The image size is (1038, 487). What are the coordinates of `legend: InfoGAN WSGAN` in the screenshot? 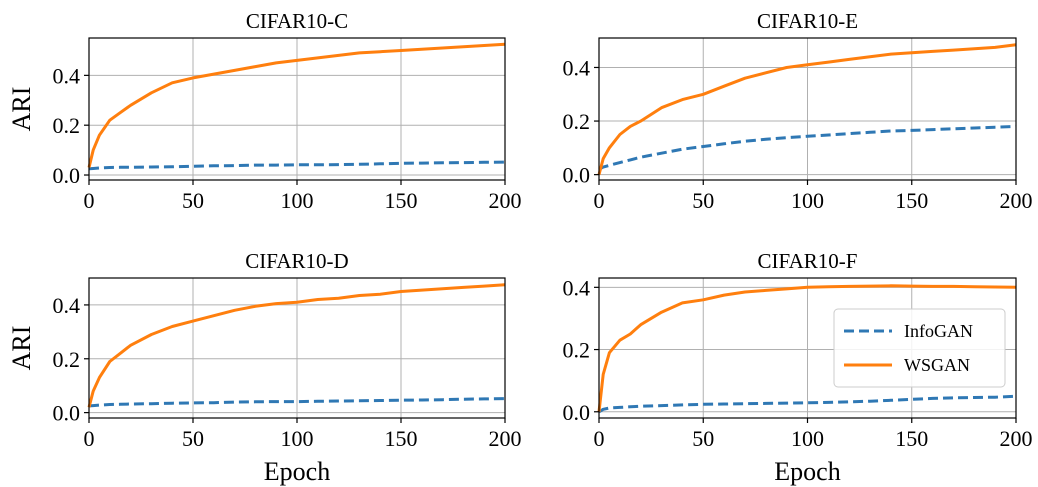 It's located at (919, 348).